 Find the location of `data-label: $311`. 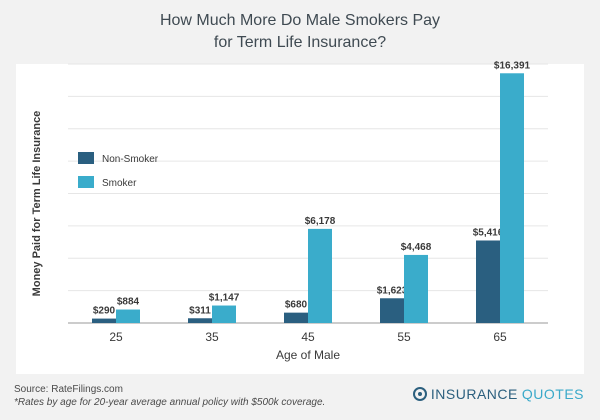

data-label: $311 is located at coordinates (200, 310).